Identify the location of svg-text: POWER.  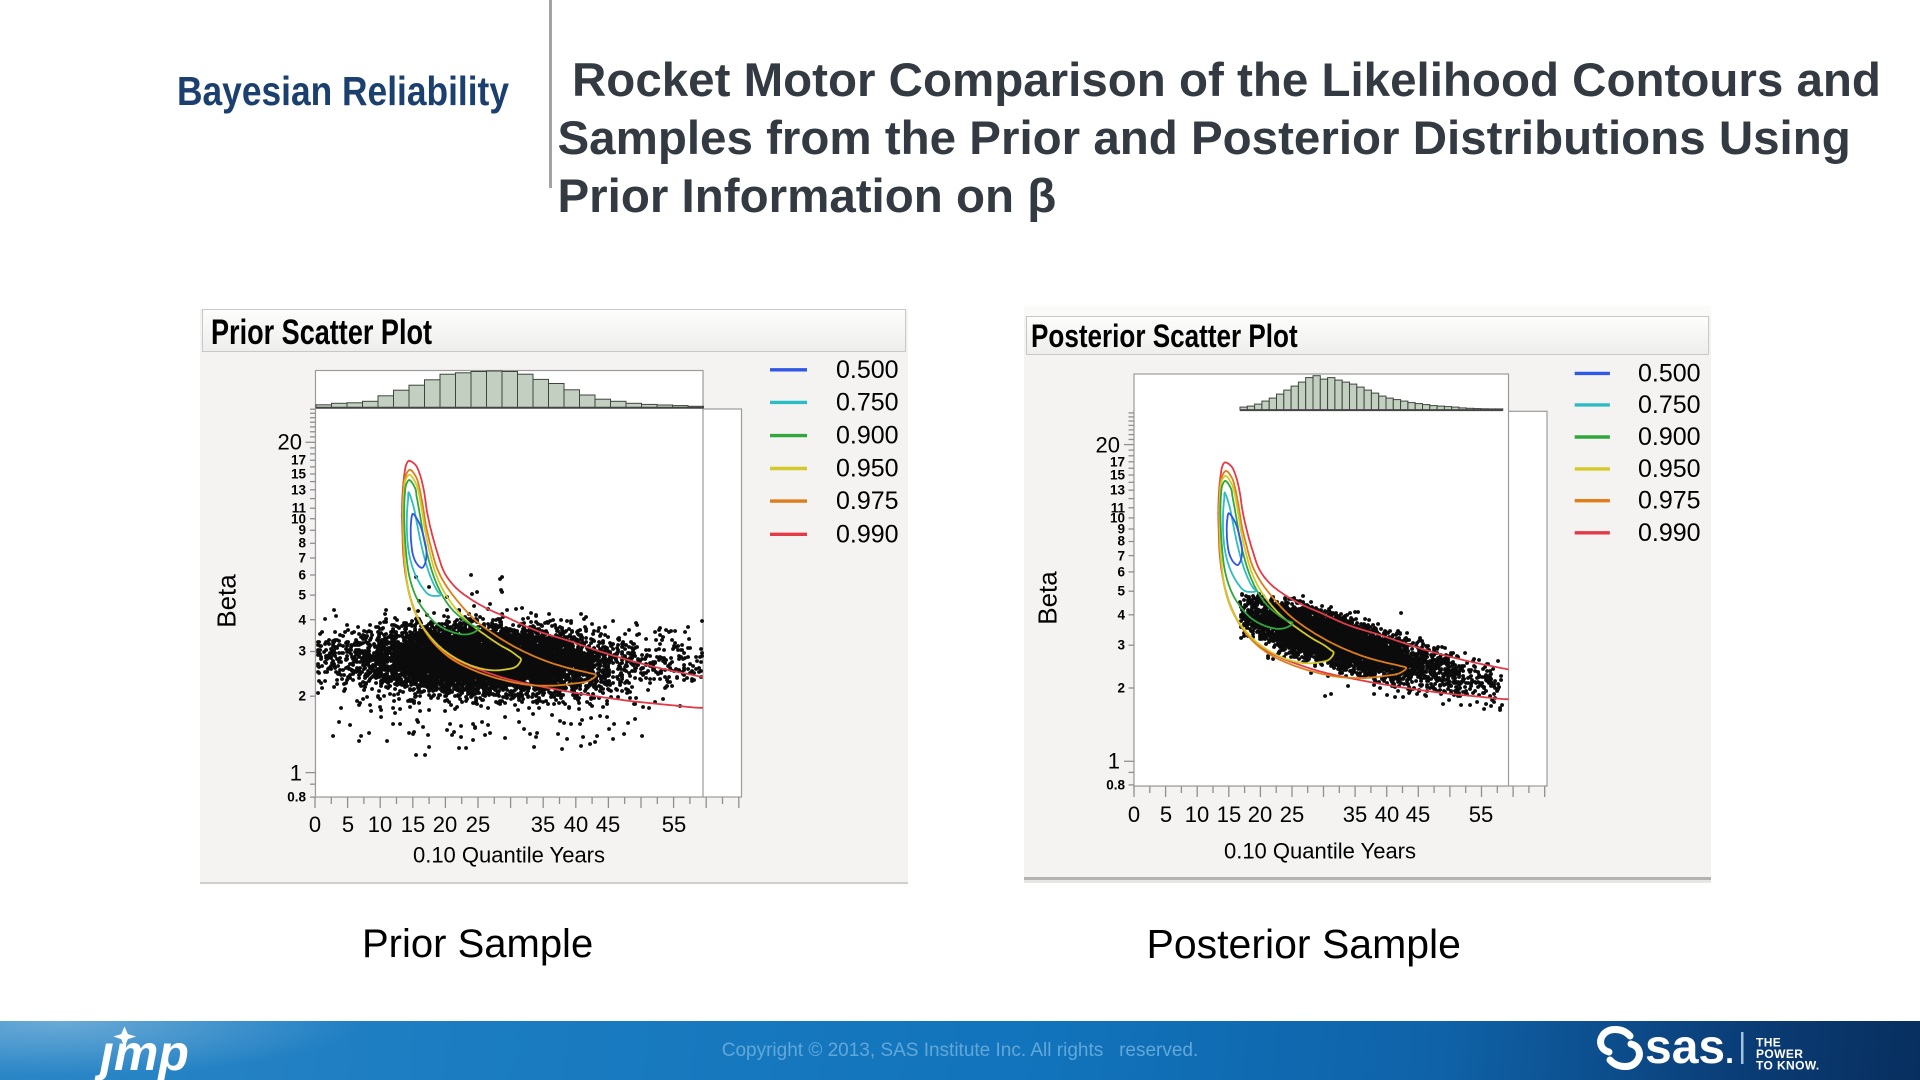
(1779, 1054).